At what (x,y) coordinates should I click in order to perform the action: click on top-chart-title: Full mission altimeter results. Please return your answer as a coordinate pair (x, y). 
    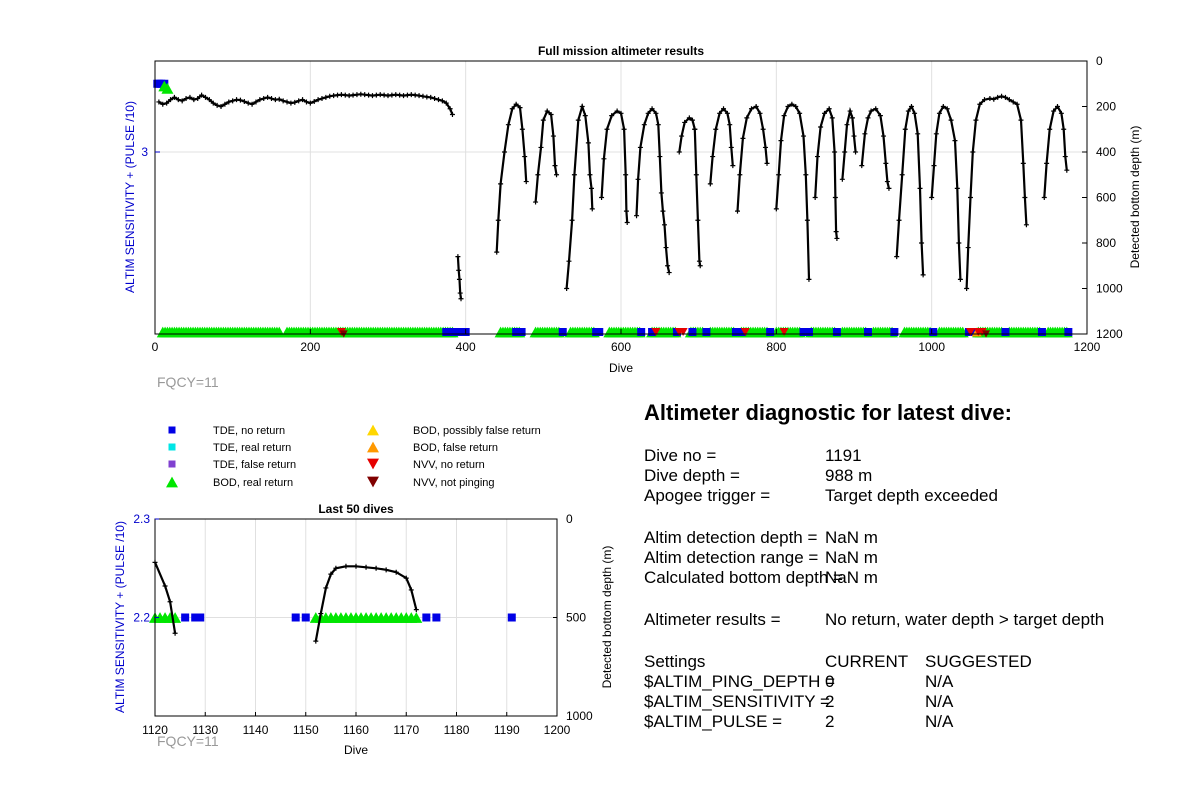
    Looking at the image, I should click on (621, 51).